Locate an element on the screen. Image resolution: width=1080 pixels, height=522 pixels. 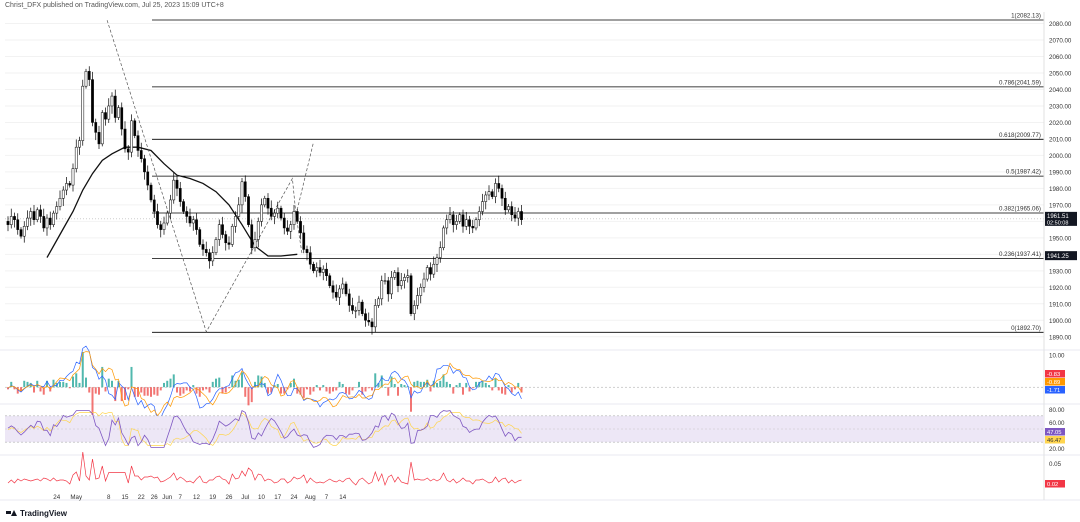
price-tick-label: 1920.00 is located at coordinates (1060, 288).